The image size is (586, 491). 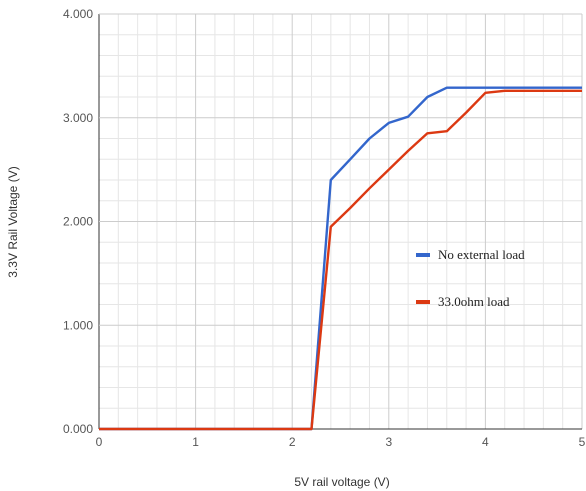 What do you see at coordinates (474, 301) in the screenshot?
I see `legend-label: 33.0ohm load` at bounding box center [474, 301].